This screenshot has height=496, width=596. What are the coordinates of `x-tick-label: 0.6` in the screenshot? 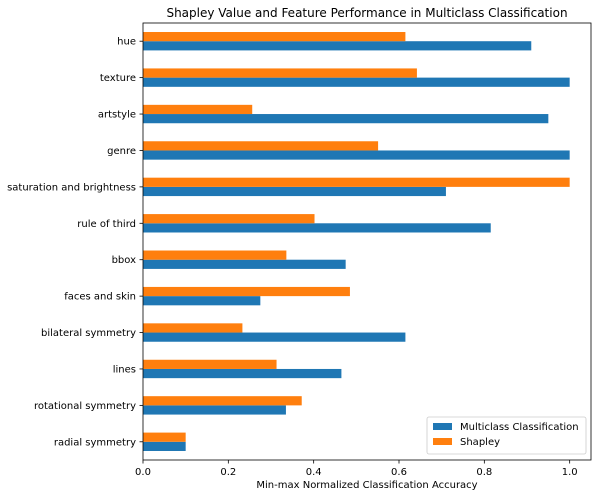 It's located at (399, 472).